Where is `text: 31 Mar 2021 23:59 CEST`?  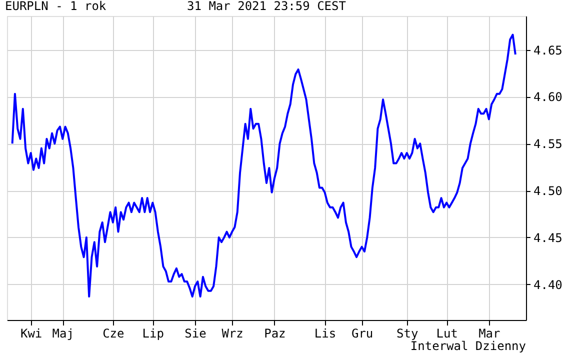
text: 31 Mar 2021 23:59 CEST is located at coordinates (266, 6).